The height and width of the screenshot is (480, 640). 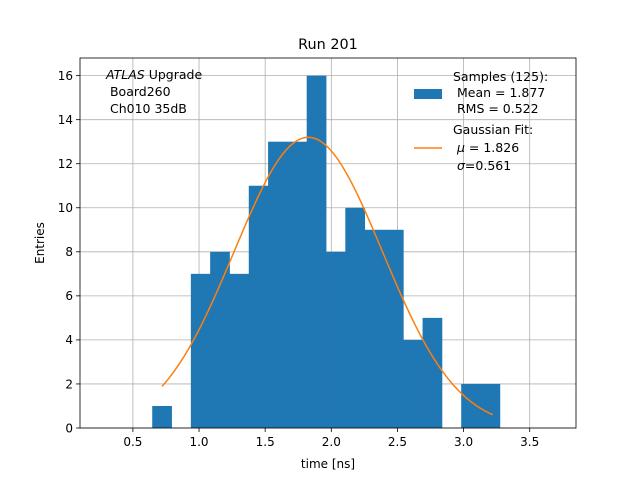 I want to click on x-tick-label-2: 1.5, so click(x=265, y=442).